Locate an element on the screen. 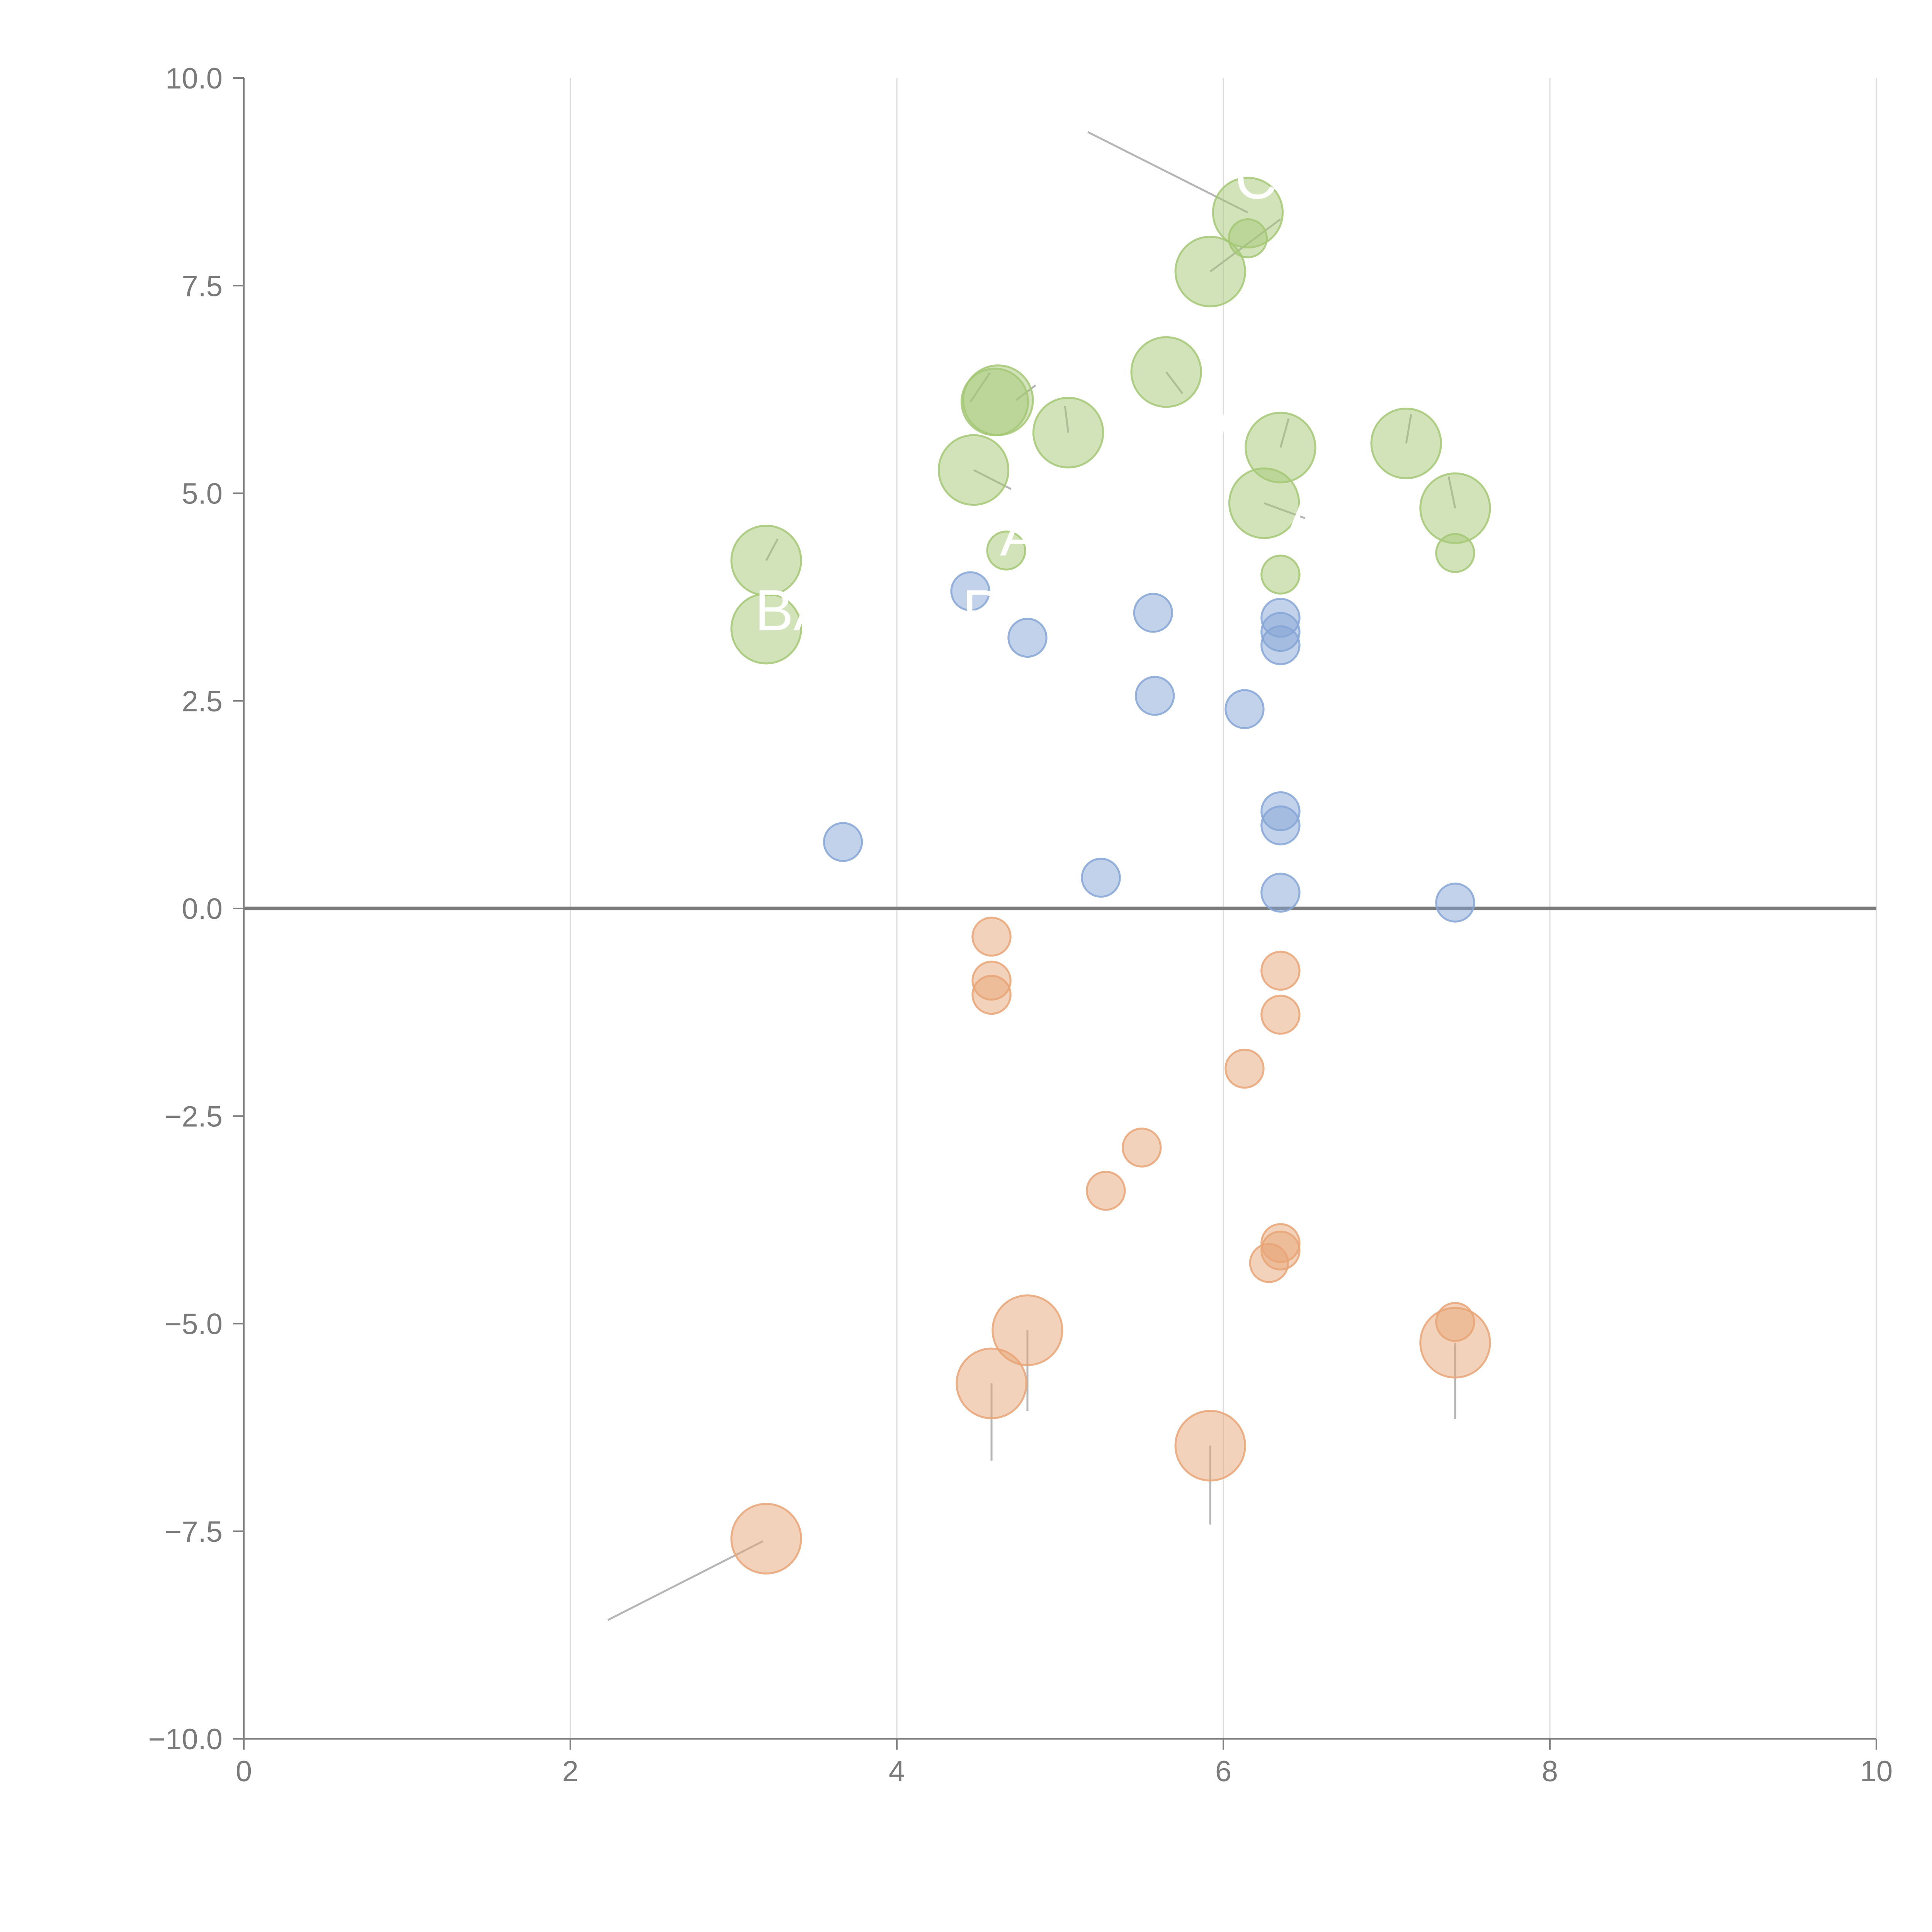 This screenshot has width=1932, height=1932. y-tick-label: 5.0 is located at coordinates (202, 494).